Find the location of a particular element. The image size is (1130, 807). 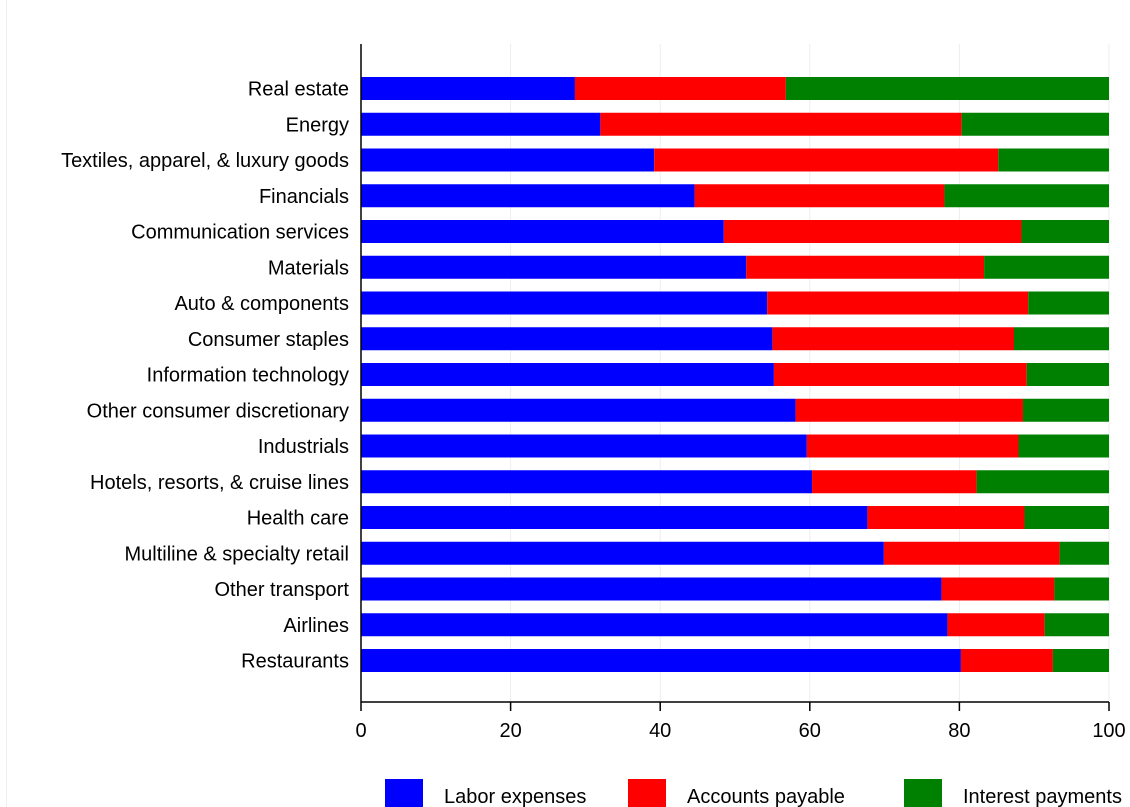

x-tick-label: 0 is located at coordinates (360, 731).